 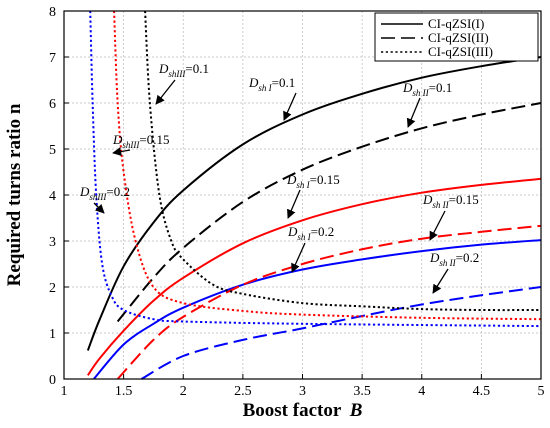 I want to click on legend-label: CI-qZSI(I), so click(x=456, y=23).